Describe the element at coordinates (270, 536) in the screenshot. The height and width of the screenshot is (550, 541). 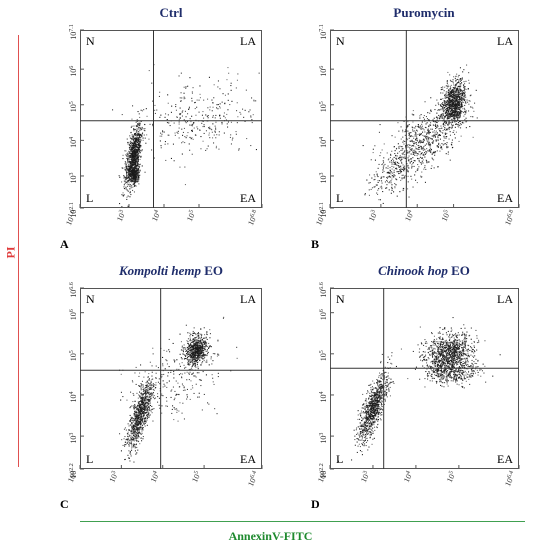
I see `x-axis-title: AnnexinV-FITC` at that location.